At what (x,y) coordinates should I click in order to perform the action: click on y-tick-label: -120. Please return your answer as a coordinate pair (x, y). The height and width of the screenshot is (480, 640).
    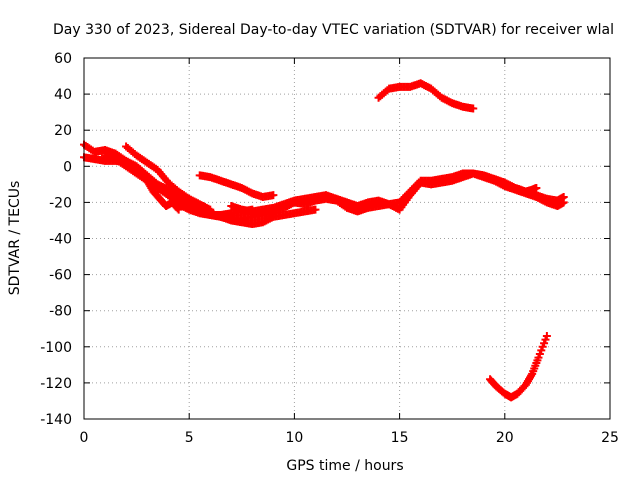
    Looking at the image, I should click on (56, 384).